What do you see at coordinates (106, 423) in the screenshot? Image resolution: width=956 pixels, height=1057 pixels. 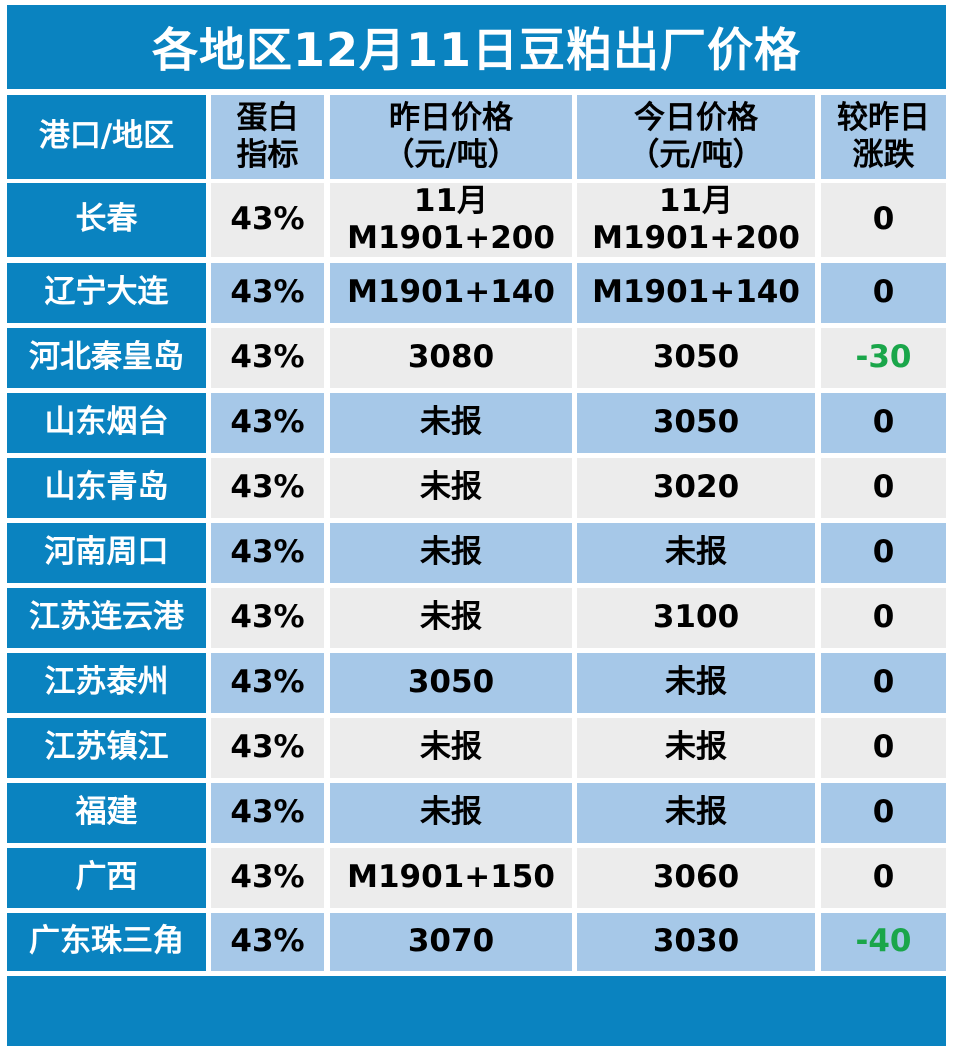 I see `table-row-region: 山东烟台` at bounding box center [106, 423].